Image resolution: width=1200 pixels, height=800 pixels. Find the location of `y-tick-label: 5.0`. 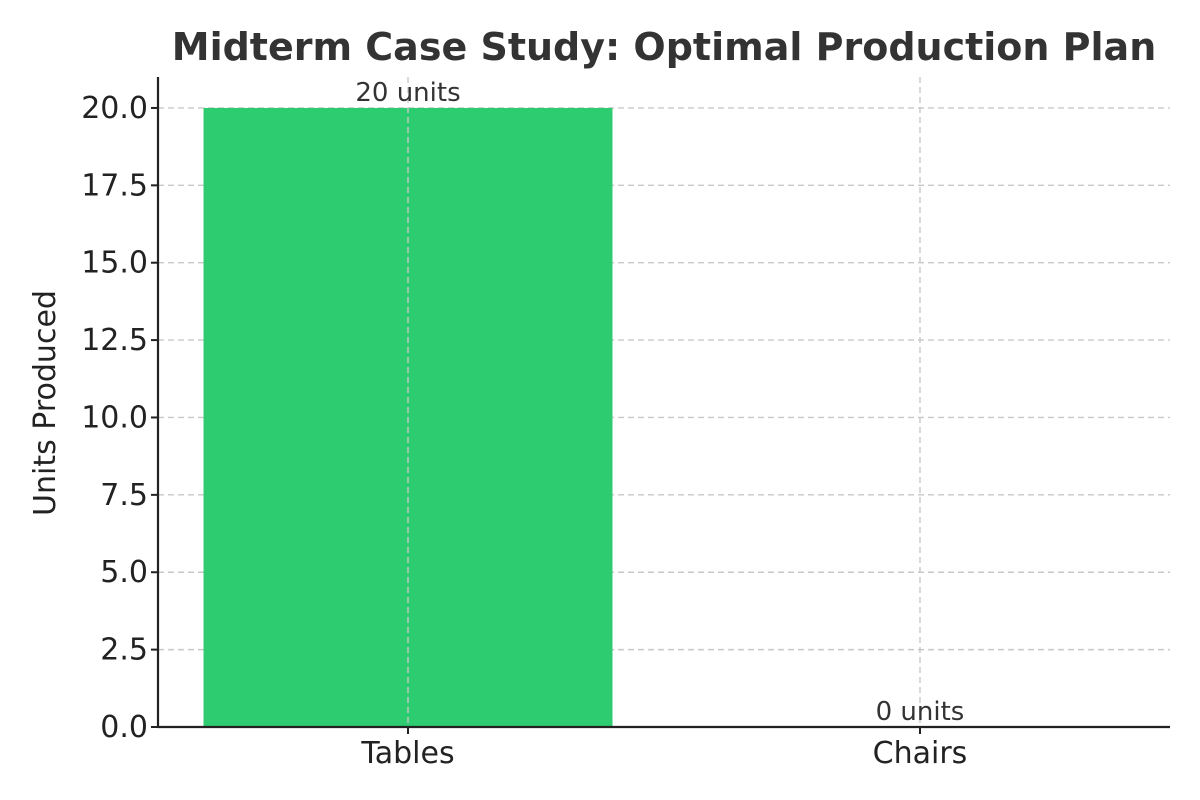

y-tick-label: 5.0 is located at coordinates (124, 572).